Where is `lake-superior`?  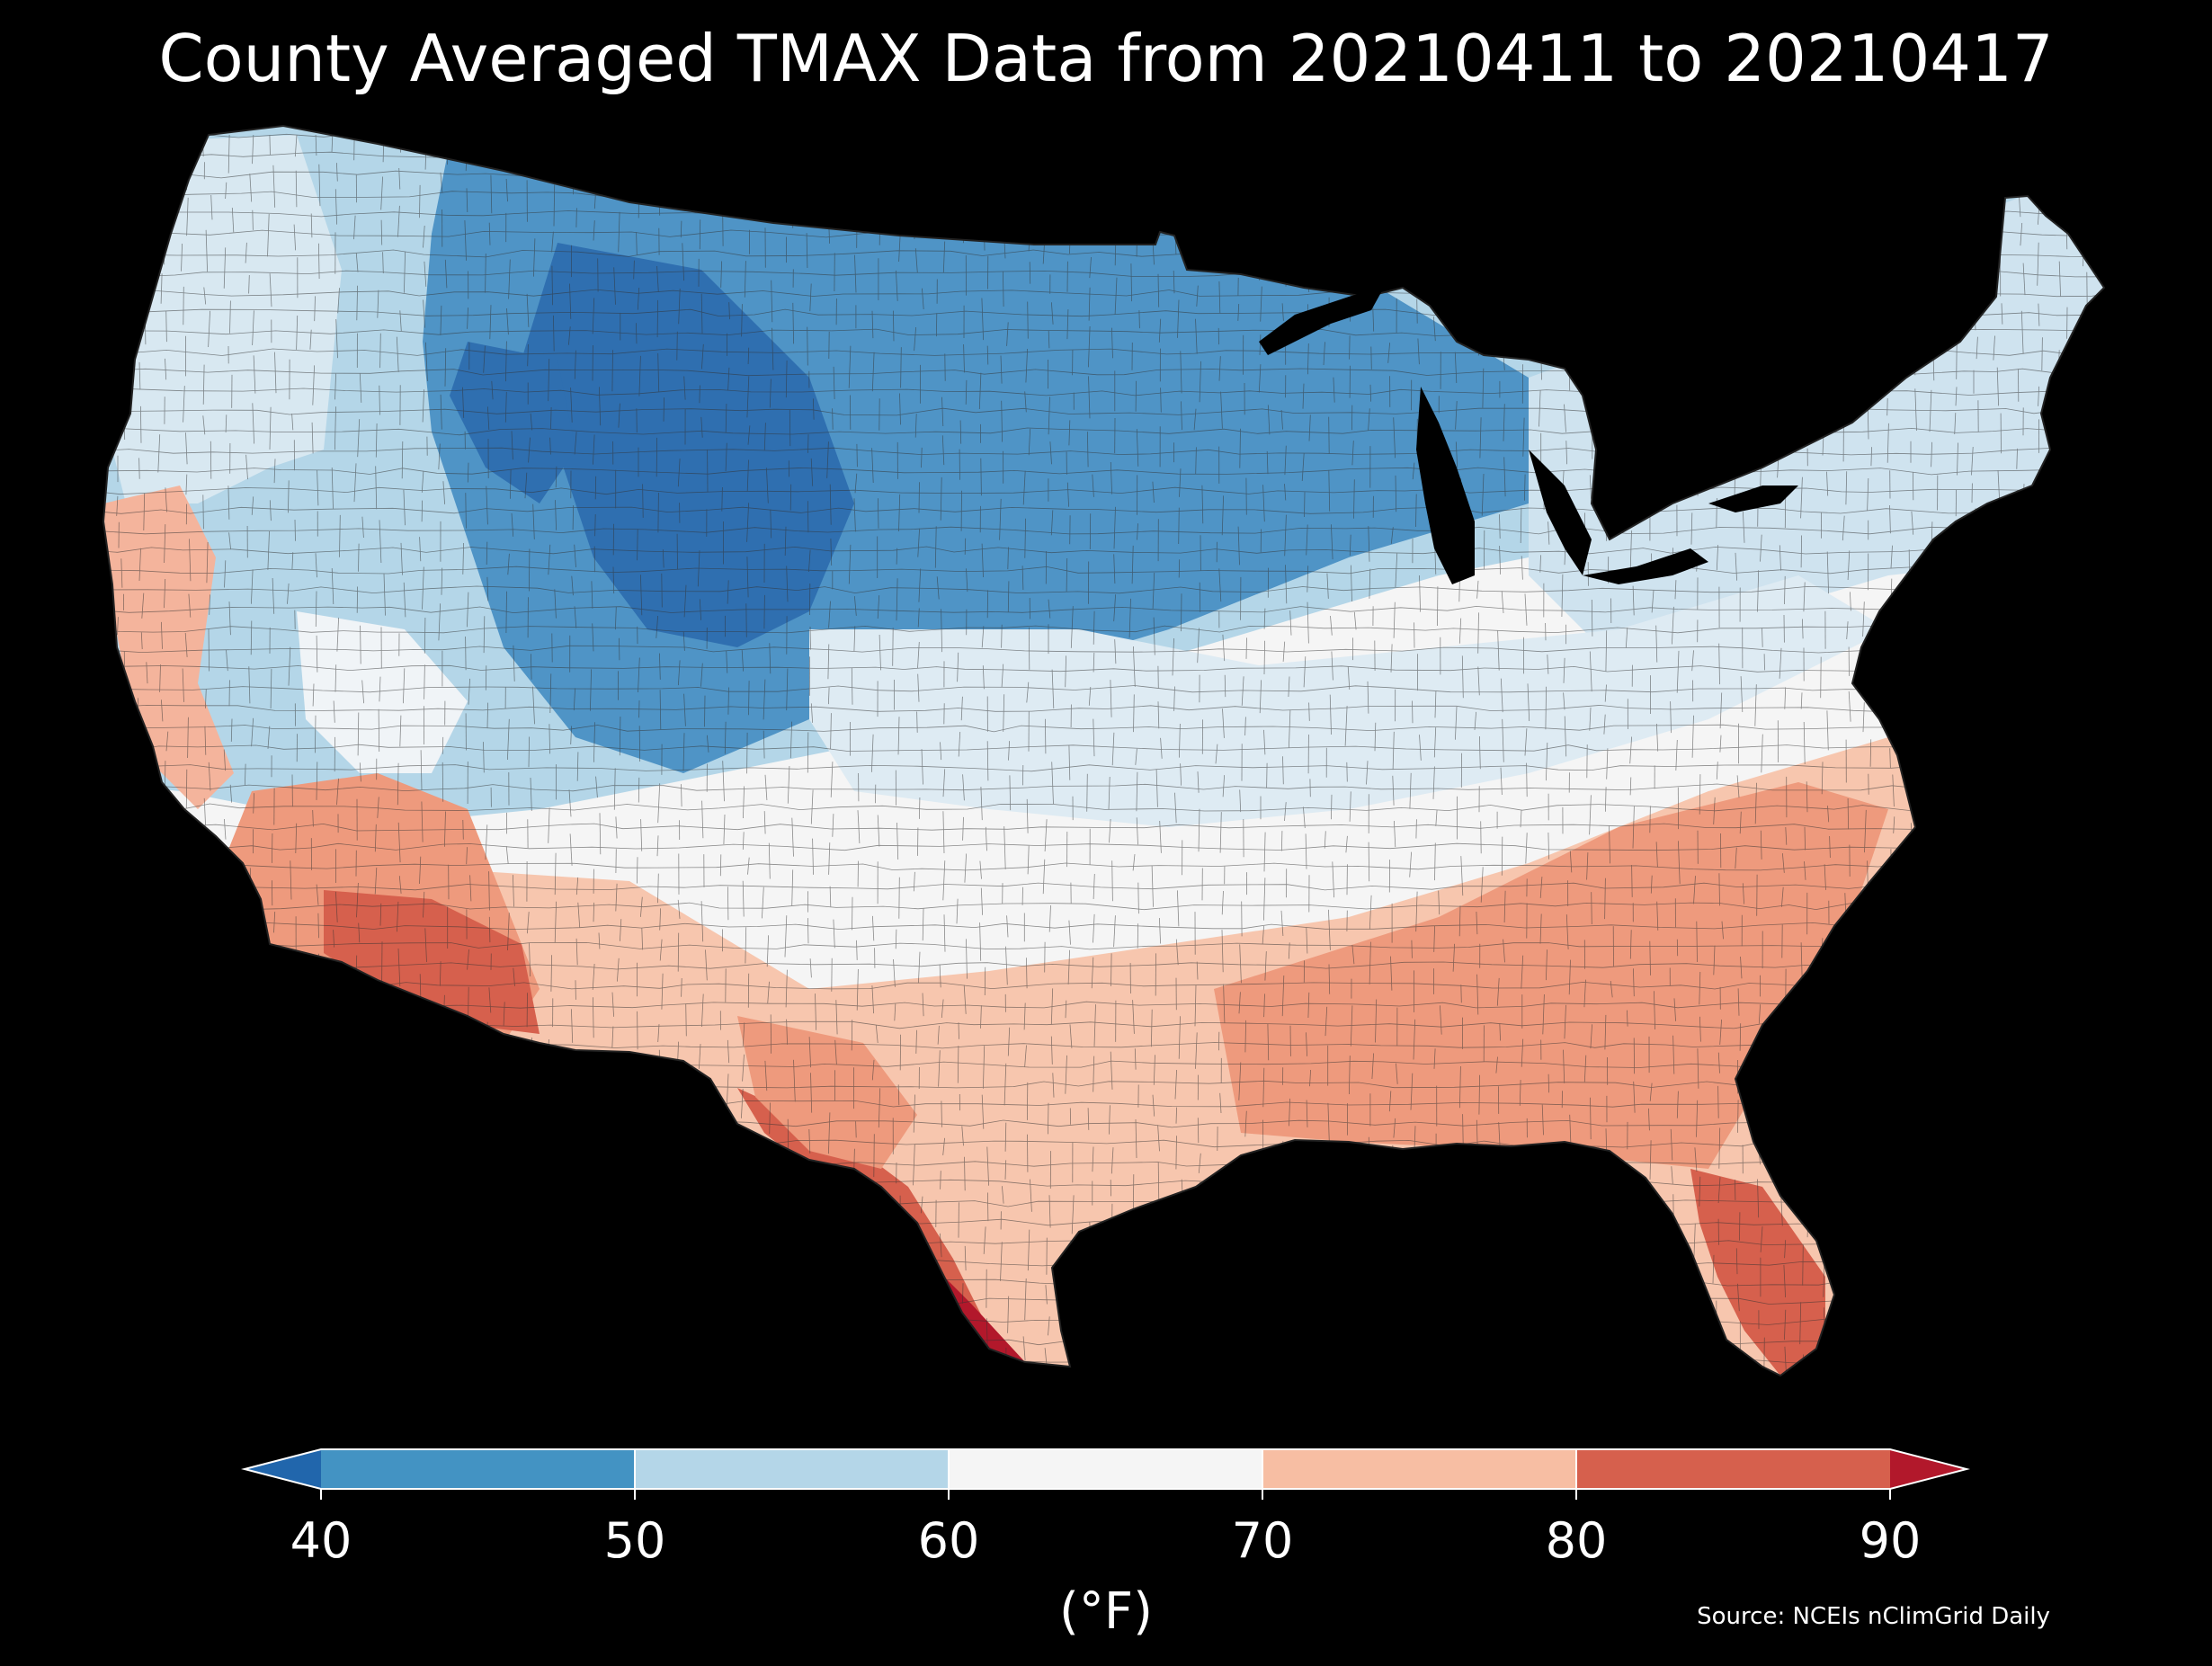
lake-superior is located at coordinates (1322, 320).